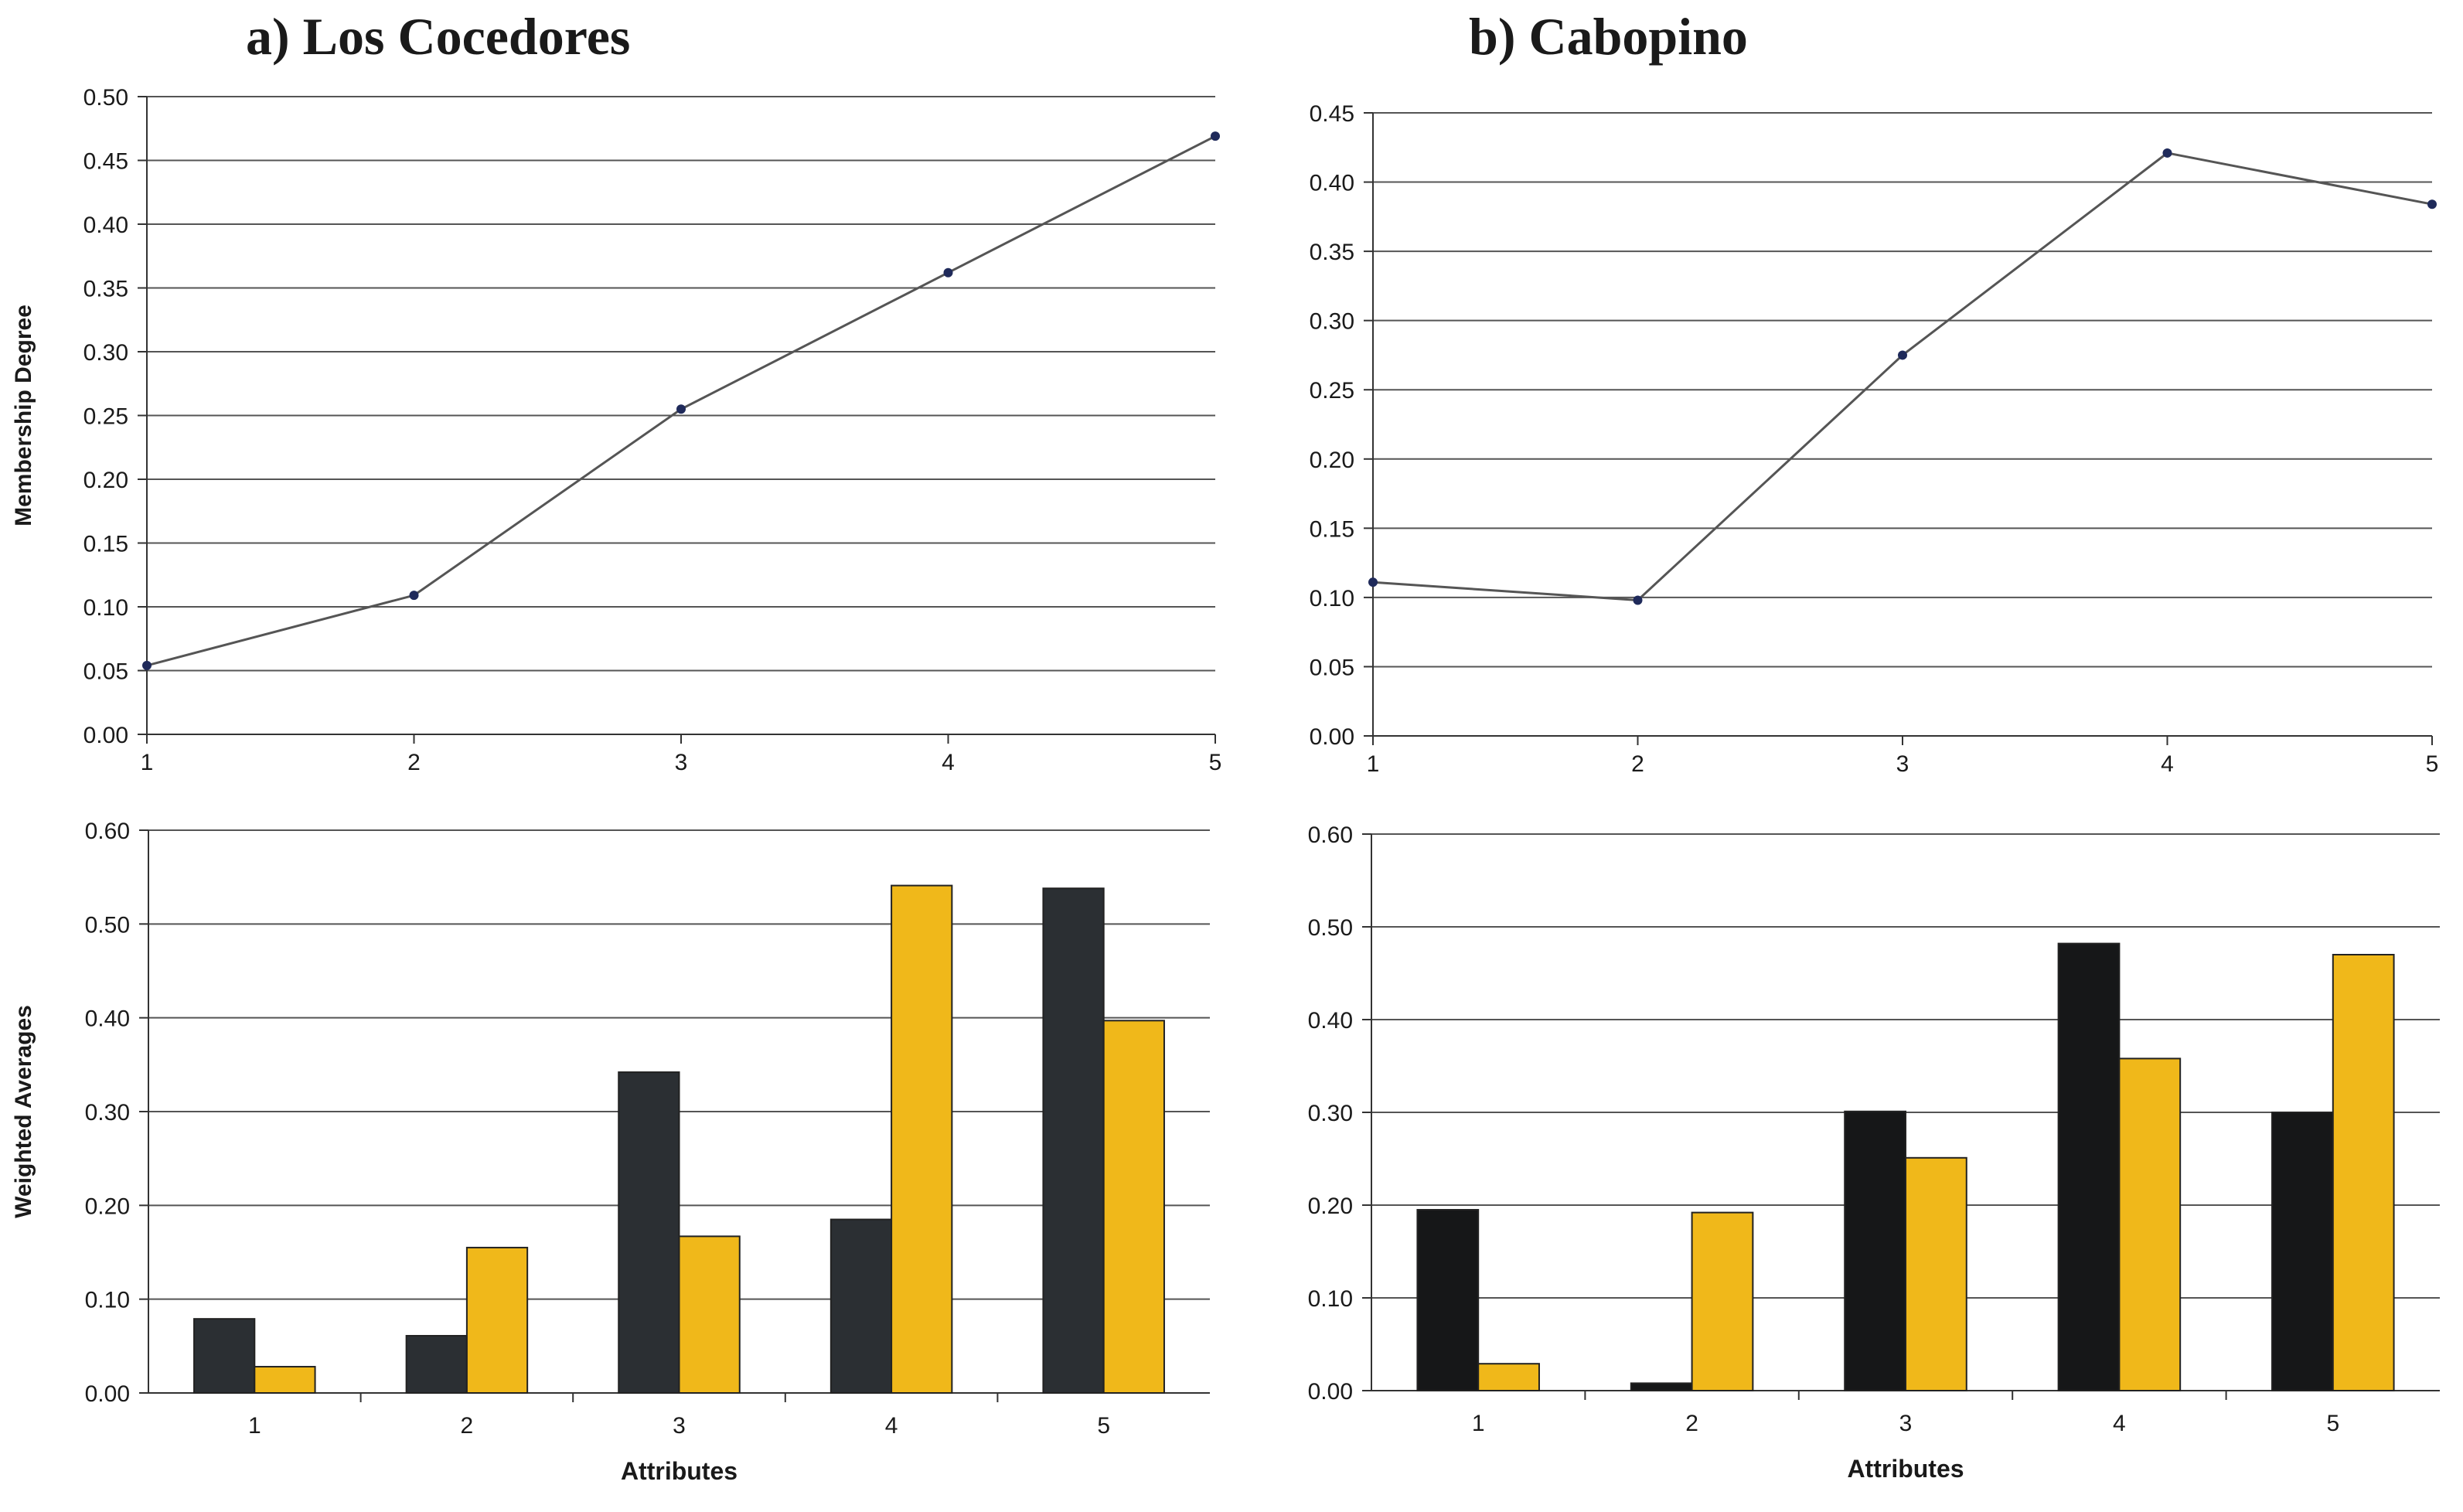  I want to click on panel-title-a: a) Los Cocedores, so click(438, 36).